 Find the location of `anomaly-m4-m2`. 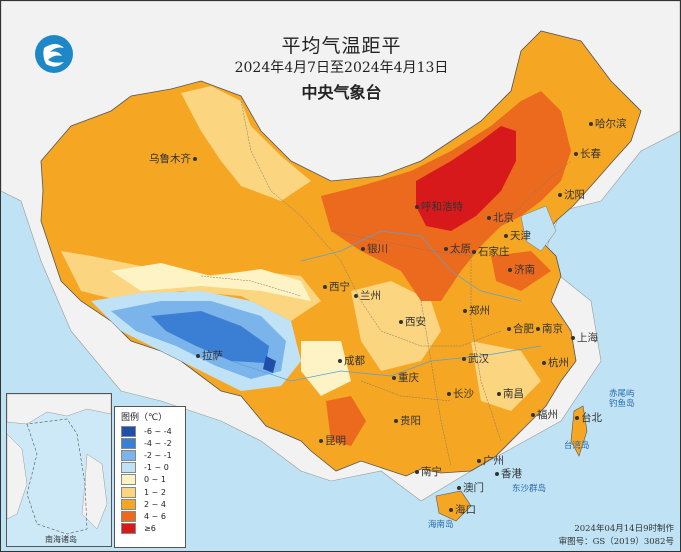

anomaly-m4-m2 is located at coordinates (210, 337).